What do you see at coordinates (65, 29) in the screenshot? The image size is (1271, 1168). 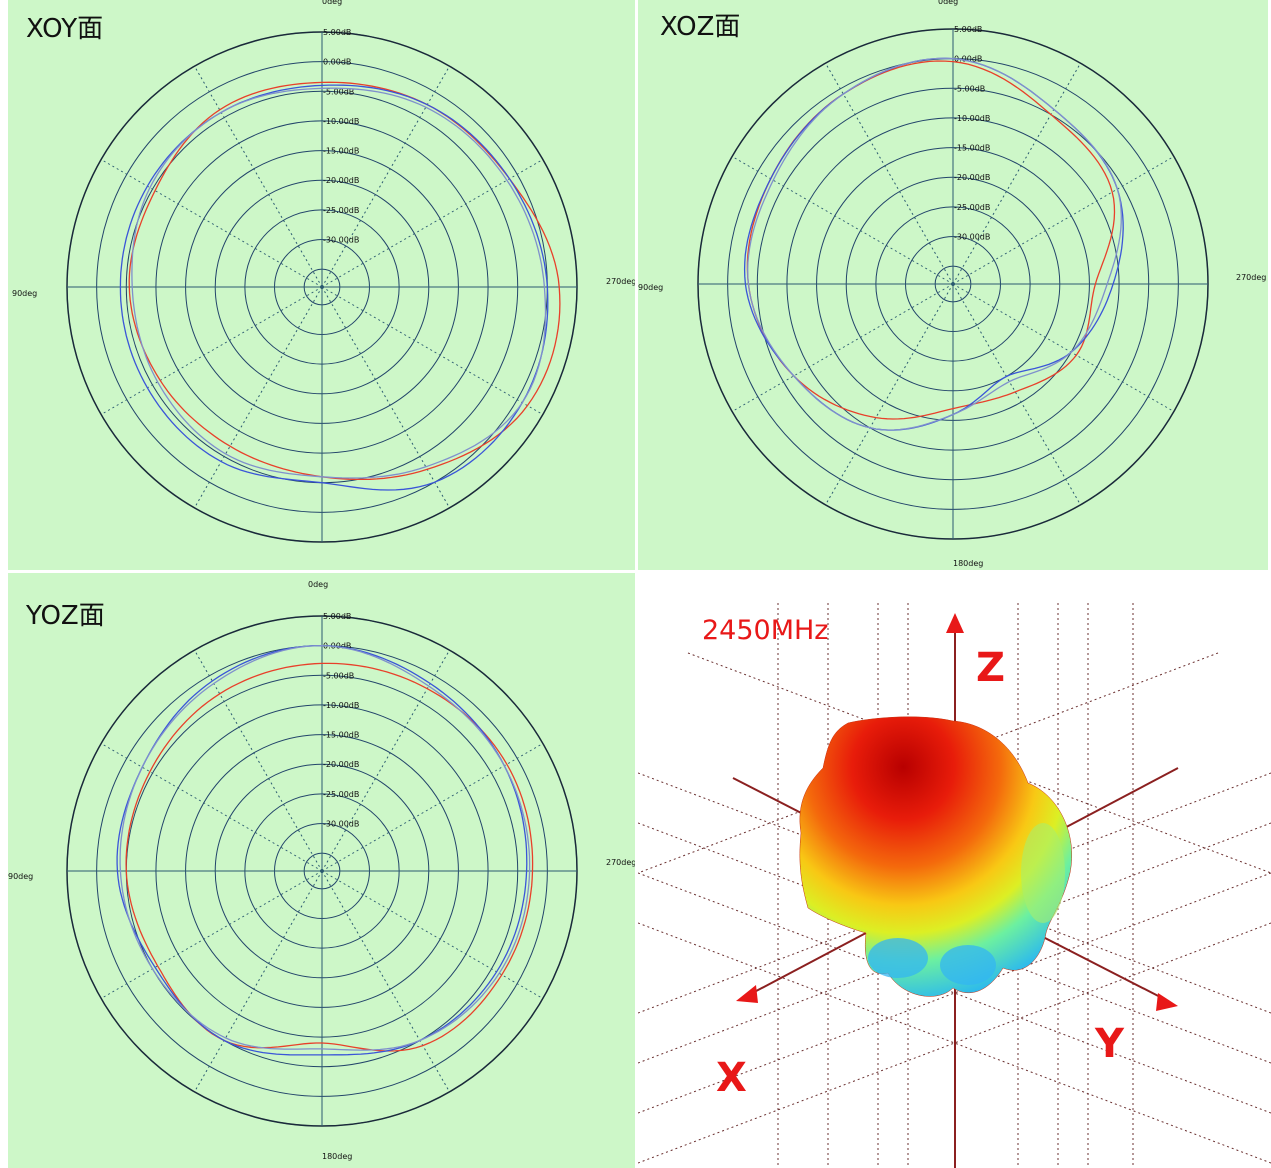 I see `chart-title-xoy: XOY面` at bounding box center [65, 29].